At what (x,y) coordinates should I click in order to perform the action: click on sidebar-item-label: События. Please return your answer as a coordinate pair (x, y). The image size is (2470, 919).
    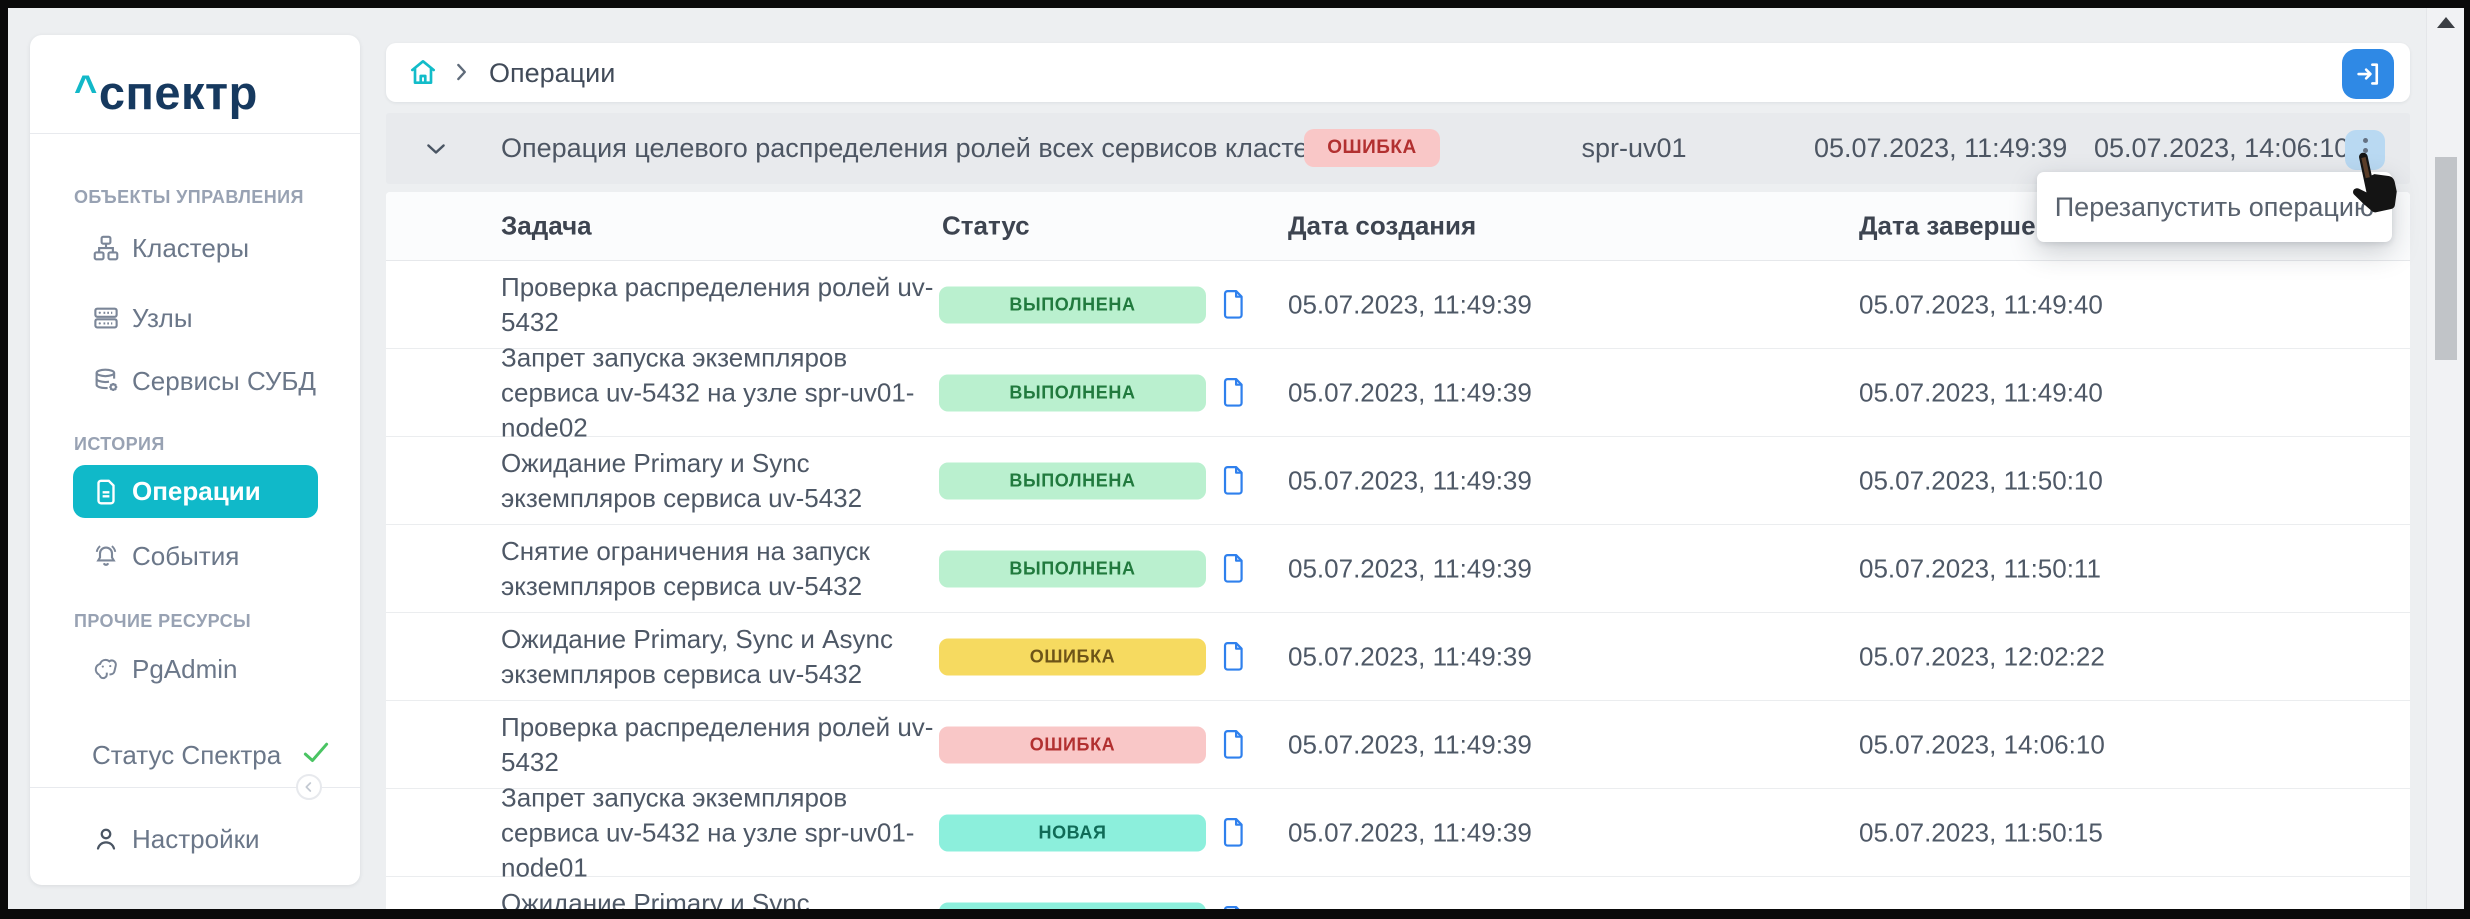
    Looking at the image, I should click on (186, 555).